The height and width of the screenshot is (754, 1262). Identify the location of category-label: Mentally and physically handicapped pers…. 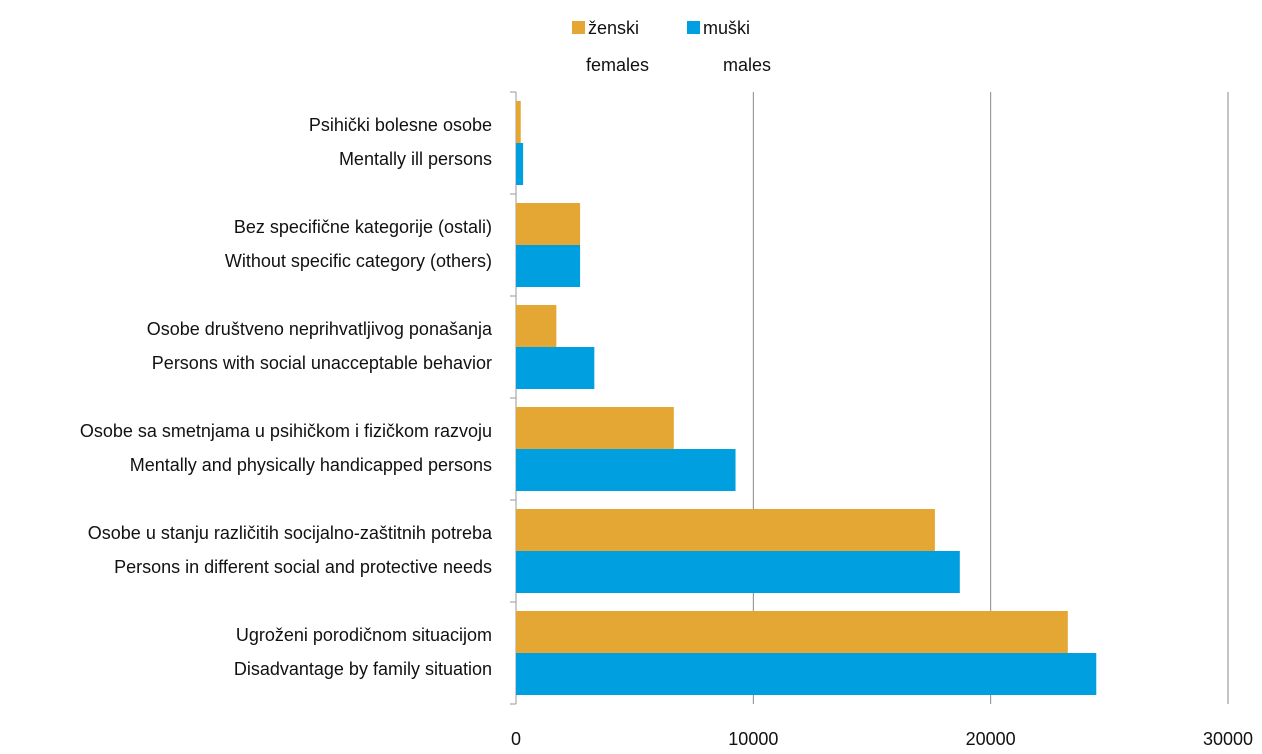
(311, 465).